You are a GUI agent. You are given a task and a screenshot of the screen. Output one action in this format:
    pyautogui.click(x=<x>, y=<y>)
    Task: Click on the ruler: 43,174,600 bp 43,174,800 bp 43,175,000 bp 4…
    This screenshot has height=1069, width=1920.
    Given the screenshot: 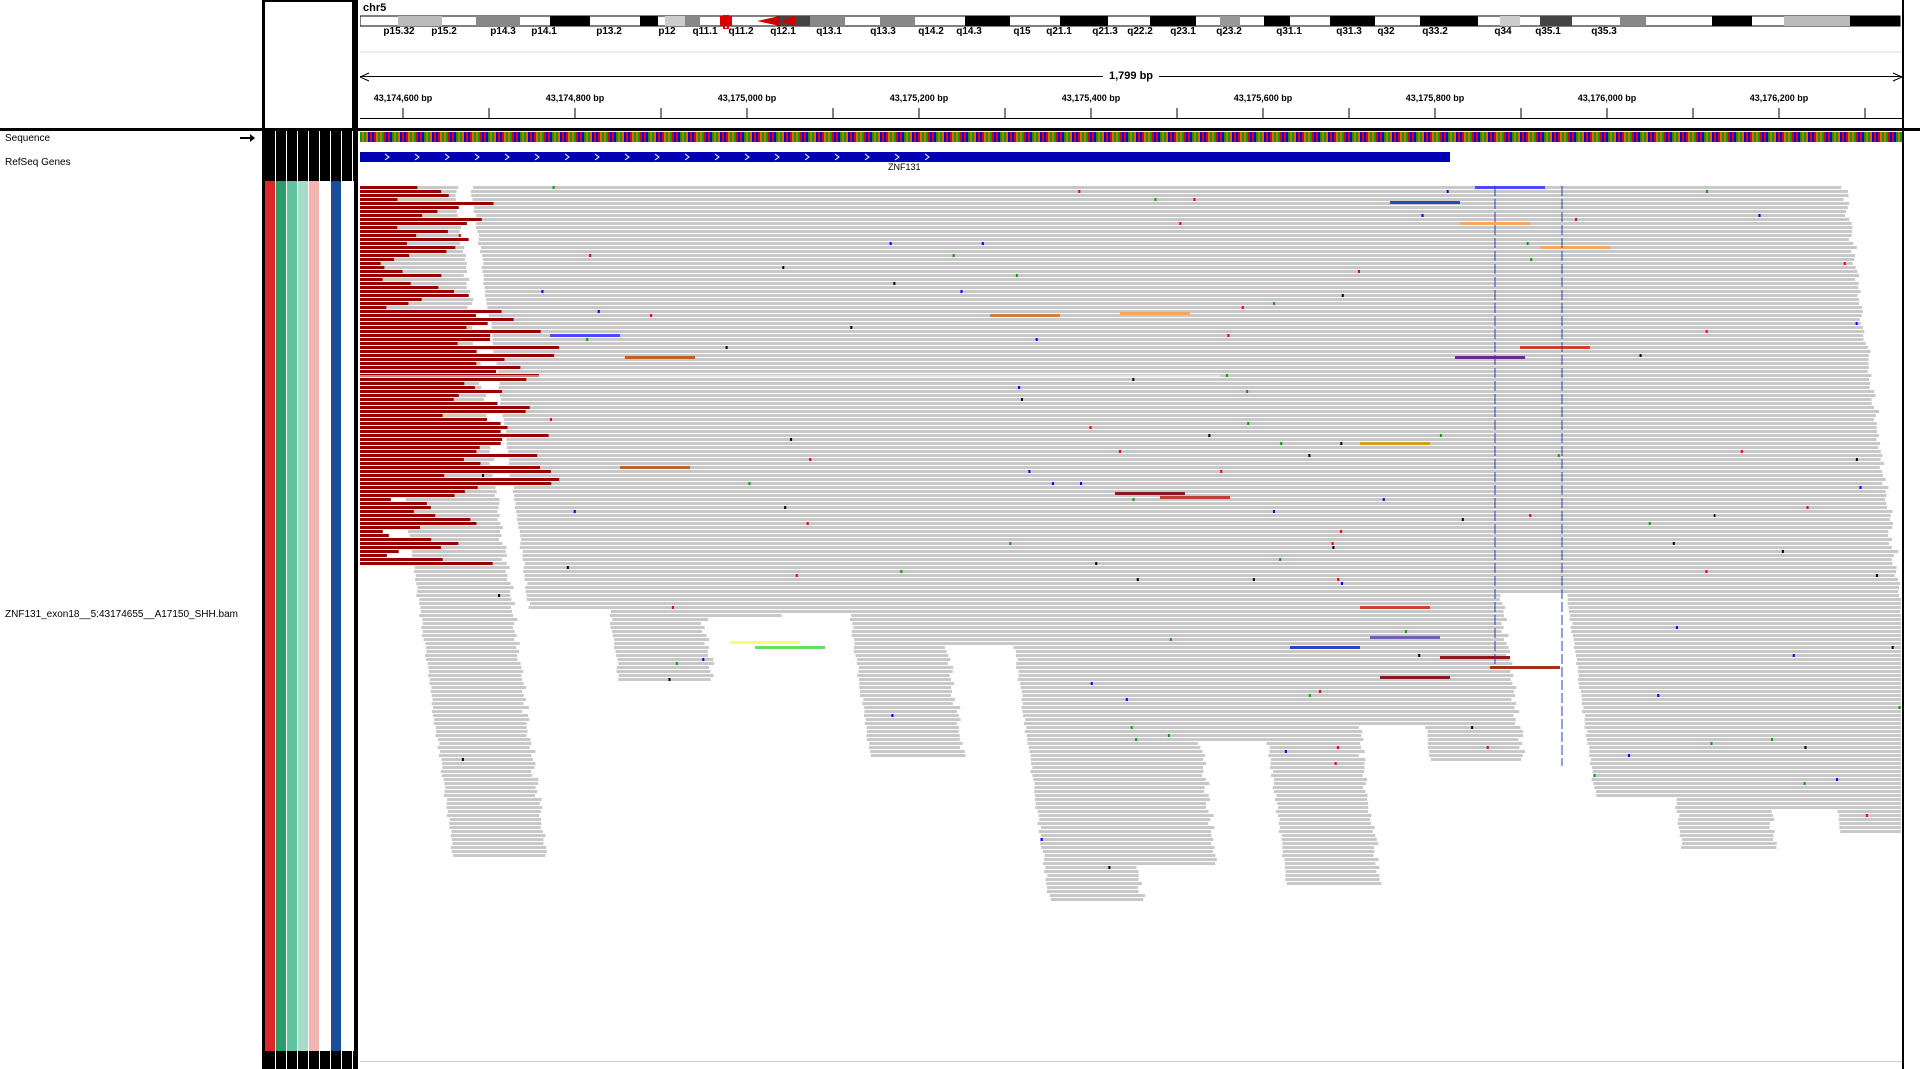 What is the action you would take?
    pyautogui.click(x=1131, y=64)
    